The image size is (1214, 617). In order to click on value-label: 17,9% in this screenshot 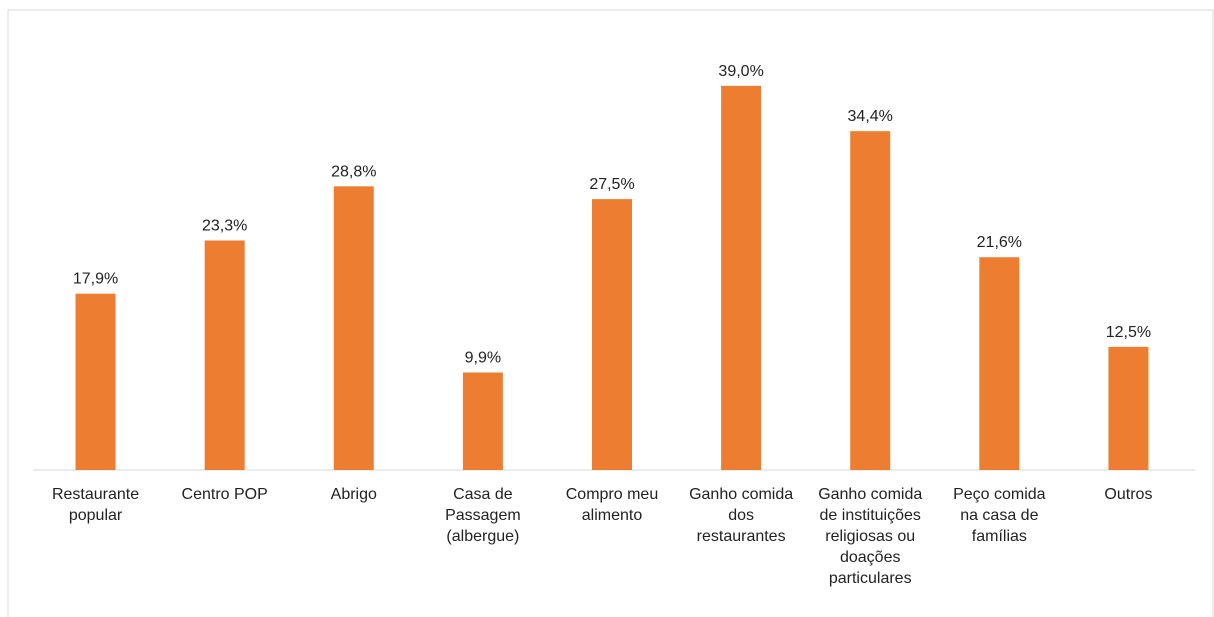, I will do `click(95, 279)`.